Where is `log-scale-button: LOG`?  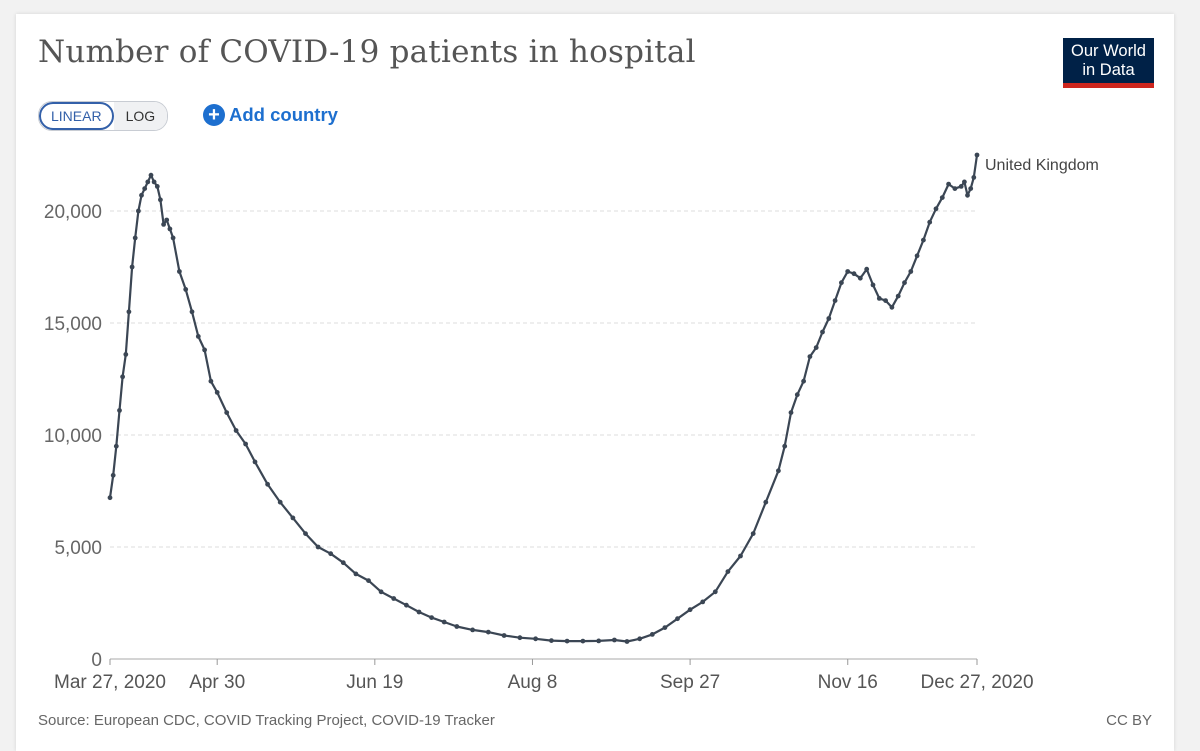 log-scale-button: LOG is located at coordinates (140, 116).